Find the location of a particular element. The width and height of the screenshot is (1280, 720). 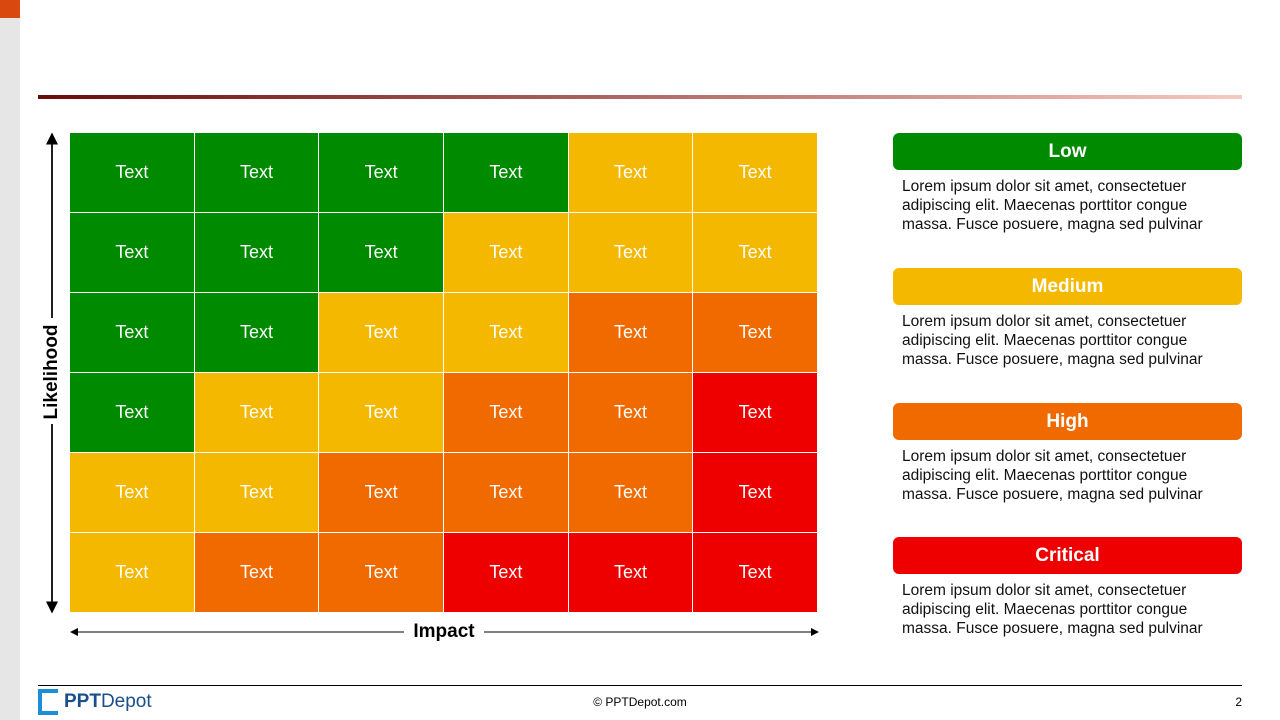

logo-prefix: PPT is located at coordinates (82, 701).